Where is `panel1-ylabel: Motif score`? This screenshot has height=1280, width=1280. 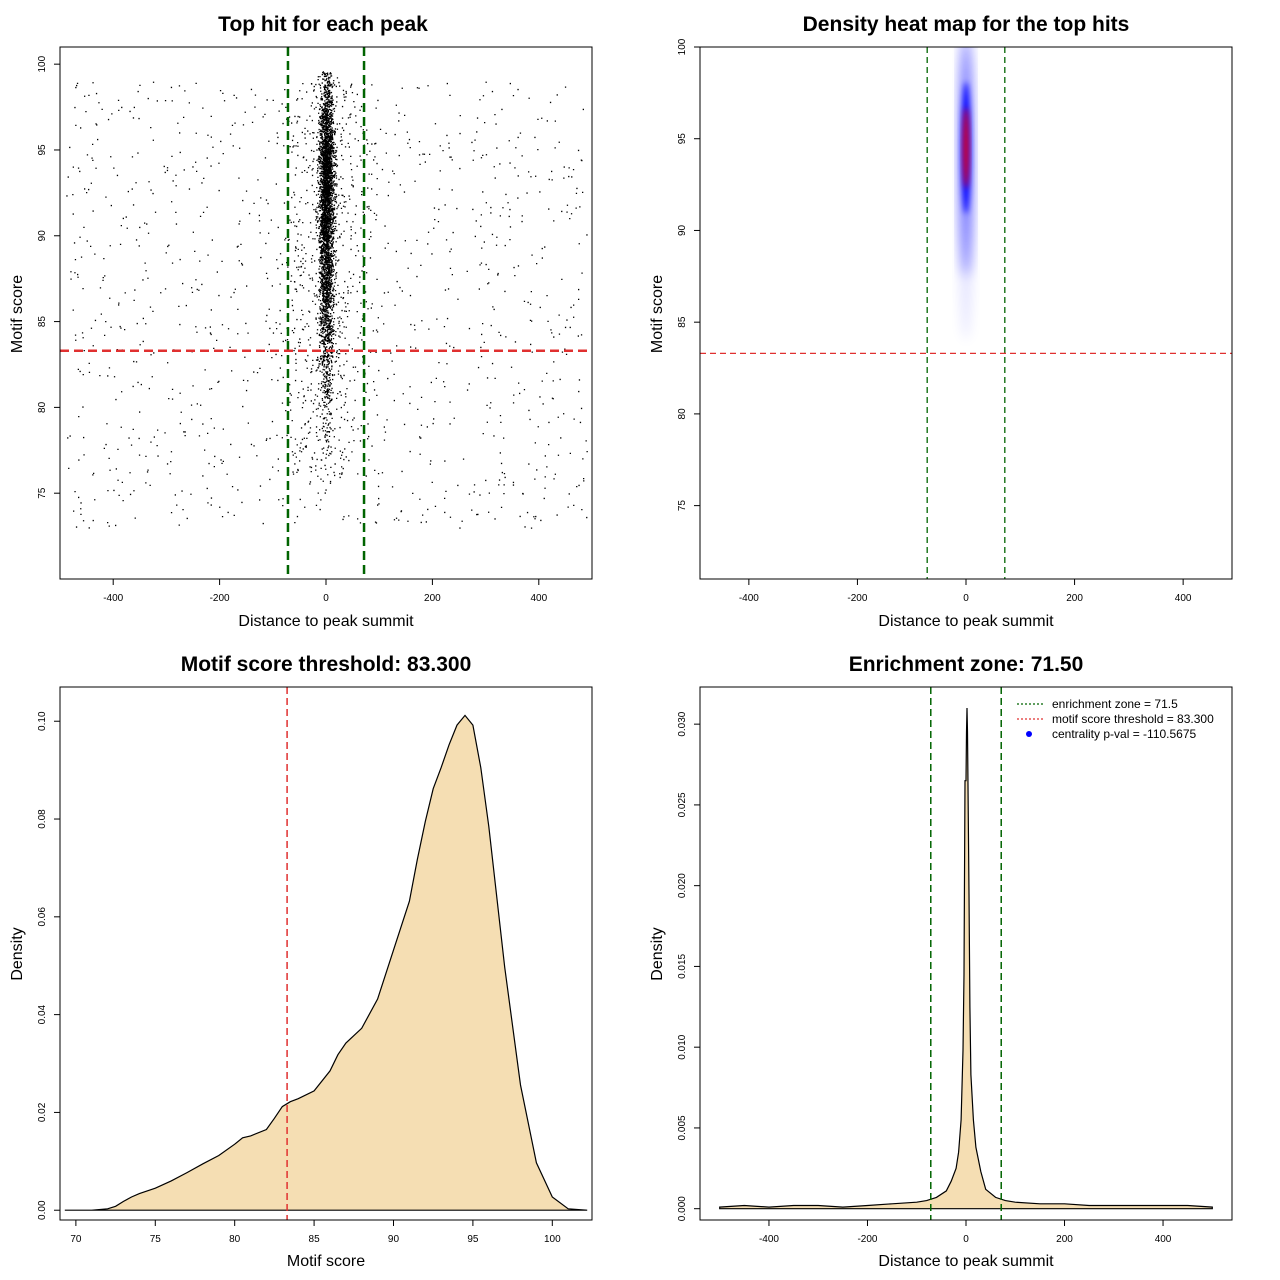 panel1-ylabel: Motif score is located at coordinates (17, 314).